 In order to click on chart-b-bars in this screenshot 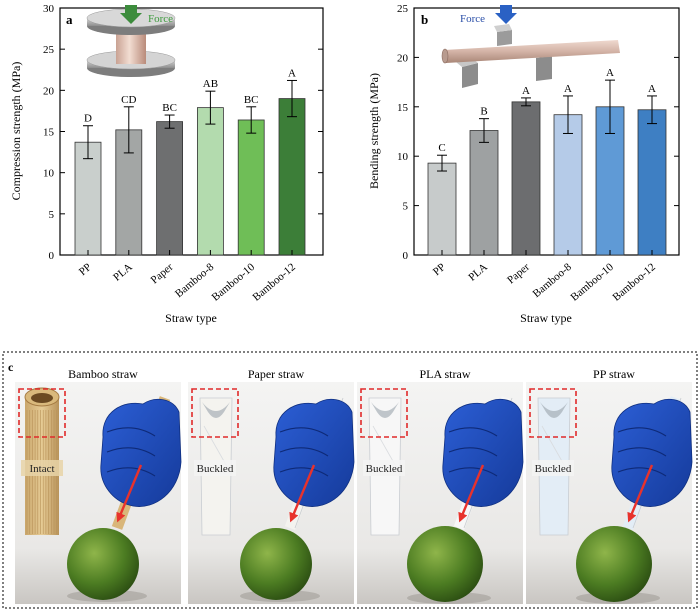, I will do `click(547, 178)`.